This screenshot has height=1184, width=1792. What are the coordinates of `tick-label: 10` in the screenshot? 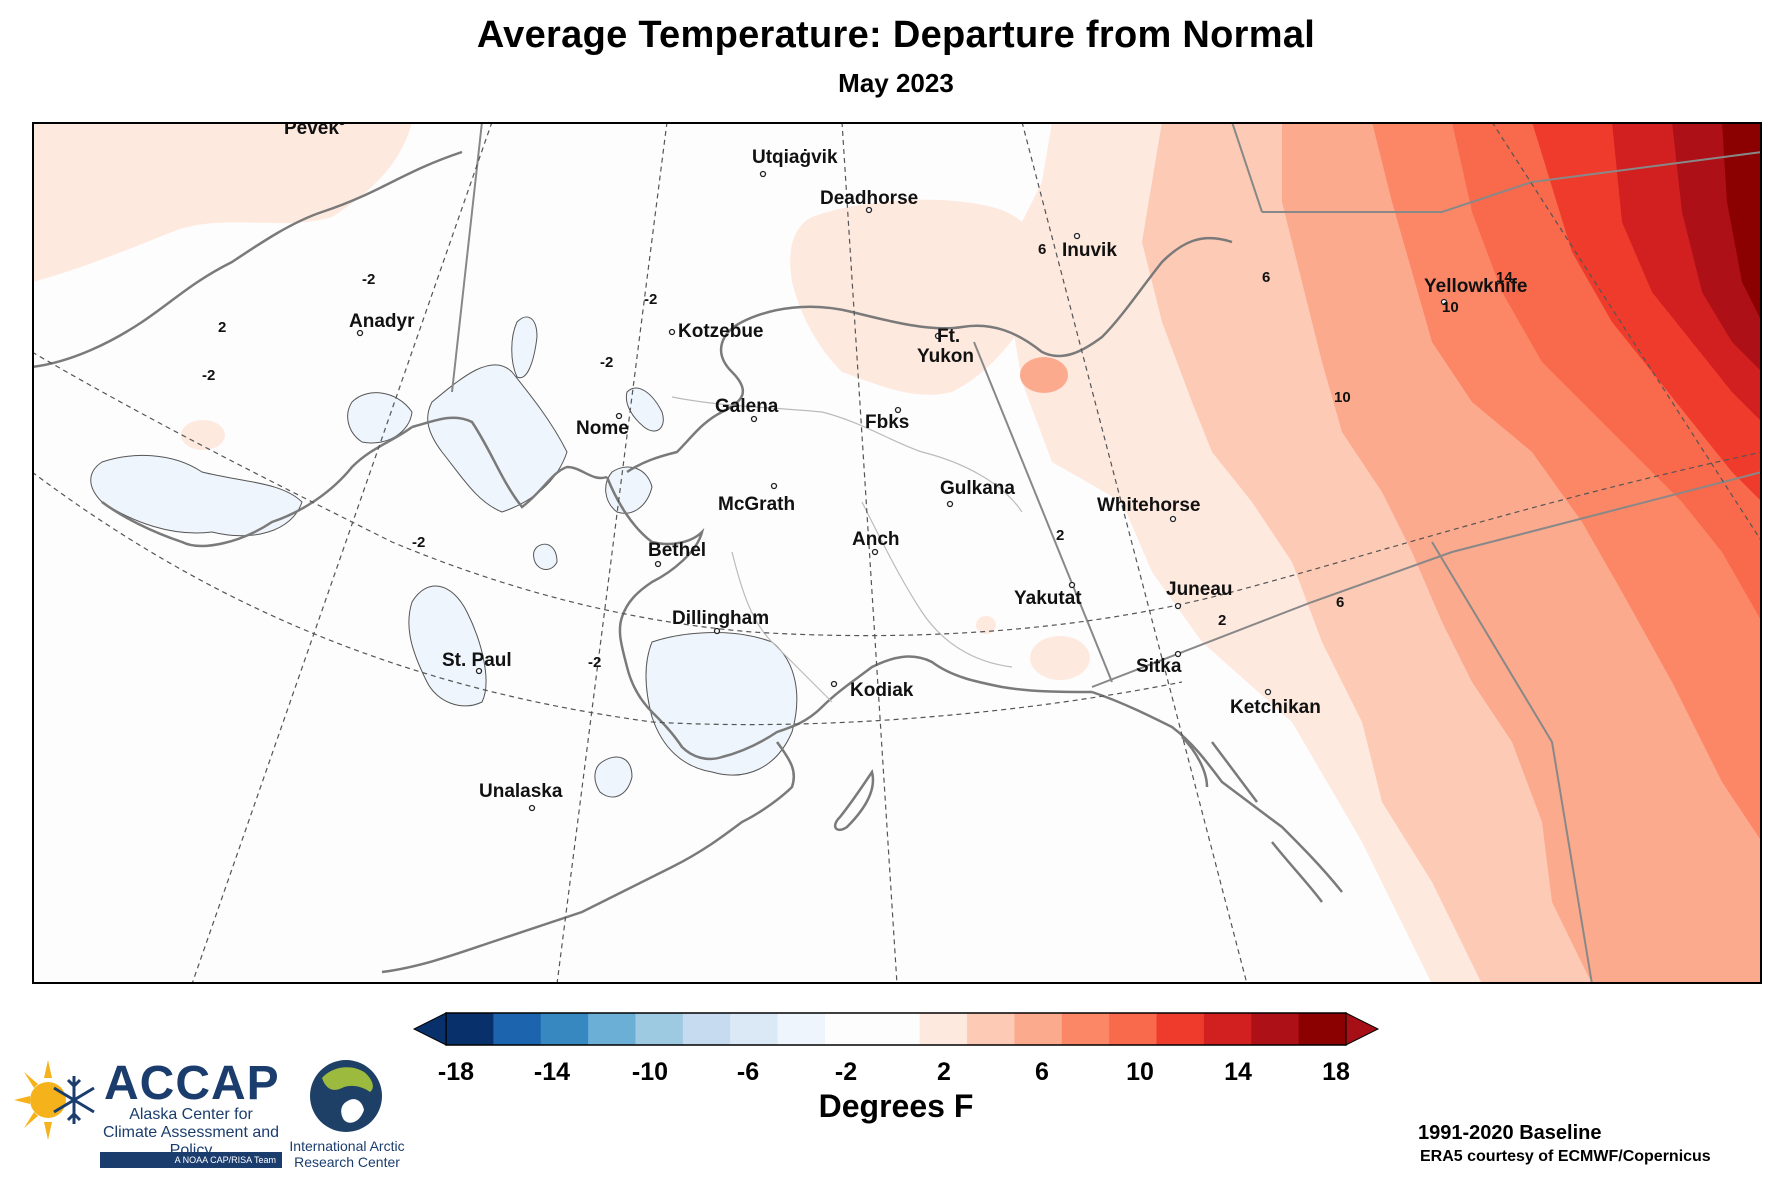 It's located at (1140, 1072).